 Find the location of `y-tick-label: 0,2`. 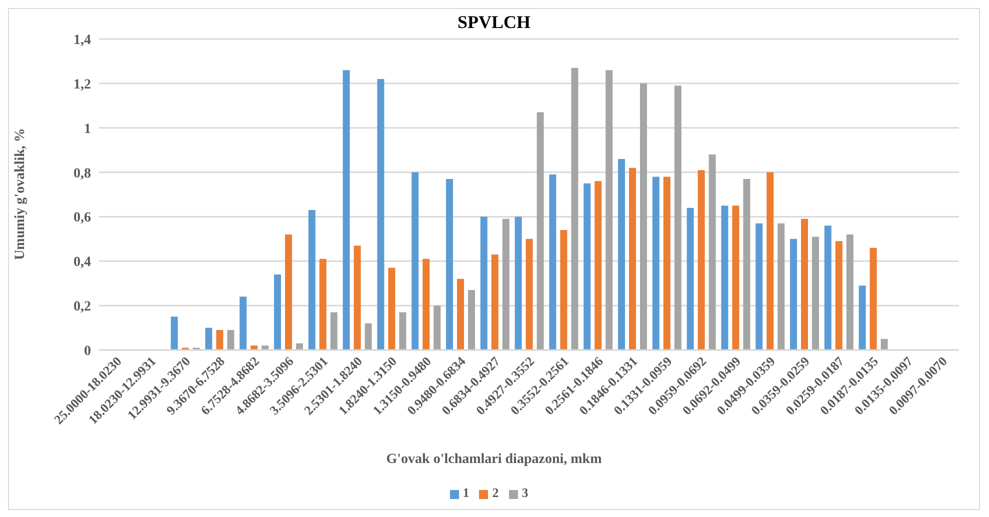

y-tick-label: 0,2 is located at coordinates (82, 307).